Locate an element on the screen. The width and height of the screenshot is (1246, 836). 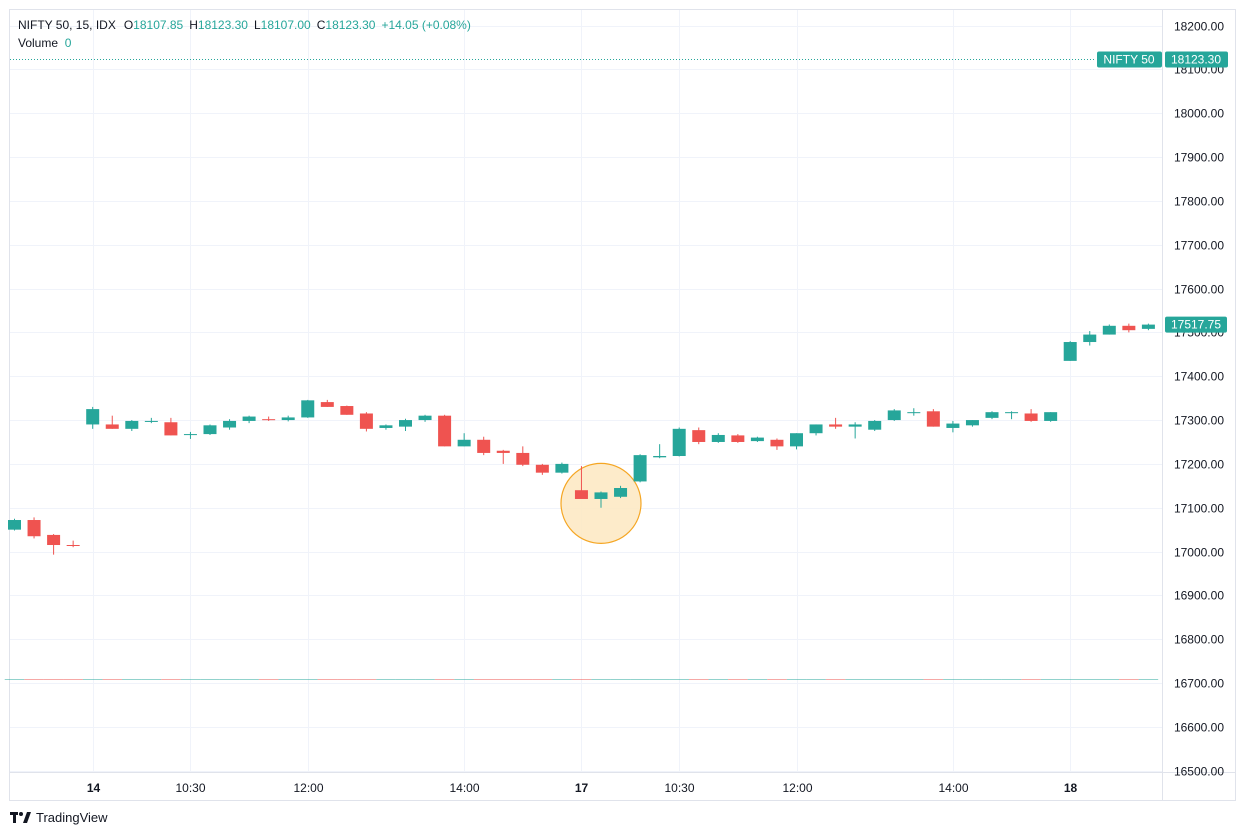
y-tick-label: 17400.00 is located at coordinates (1199, 377).